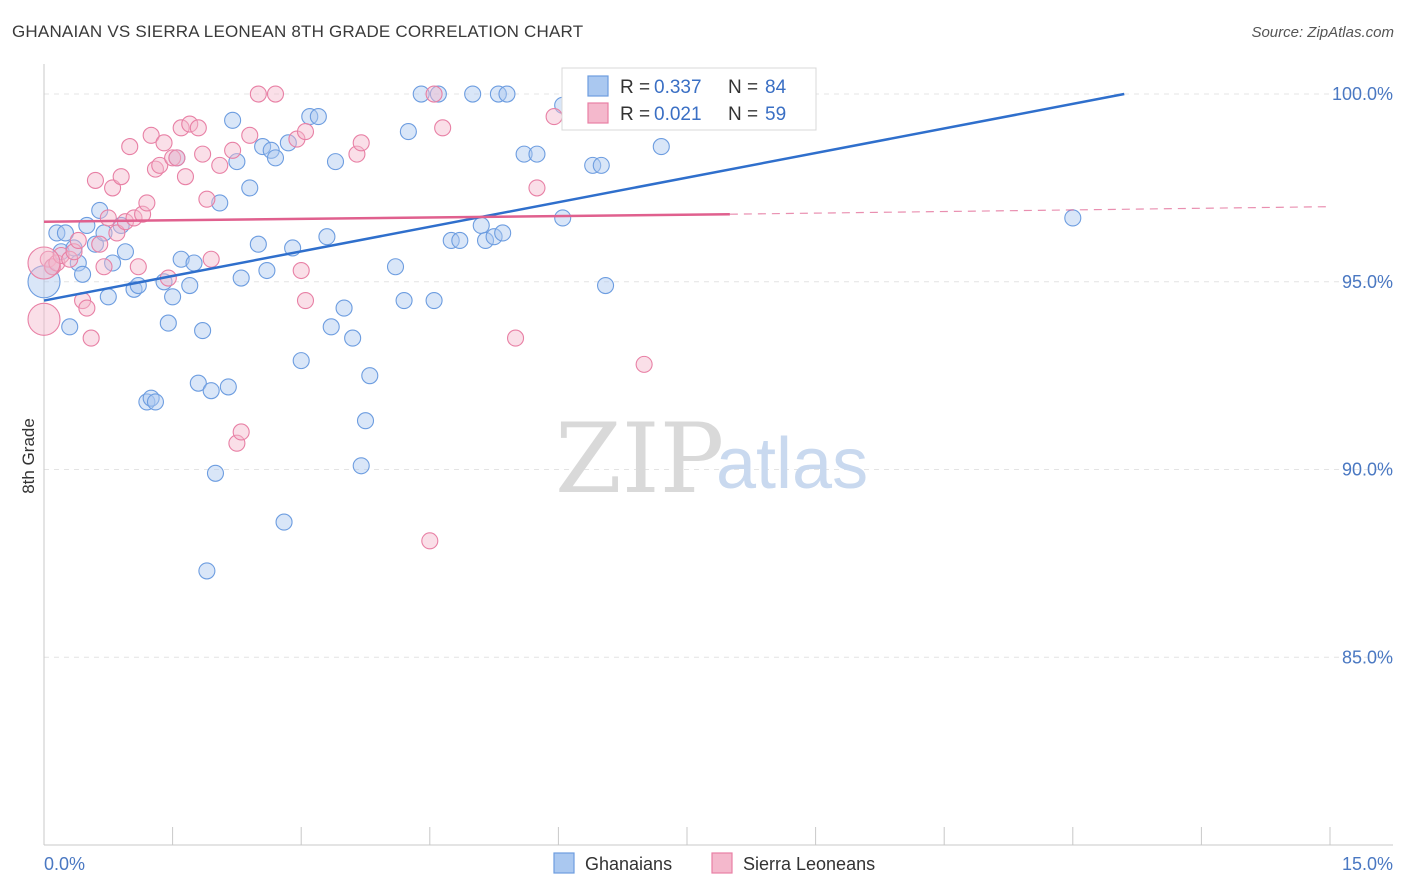  I want to click on bottom-legend-ghanaians: Ghanaians, so click(628, 864).